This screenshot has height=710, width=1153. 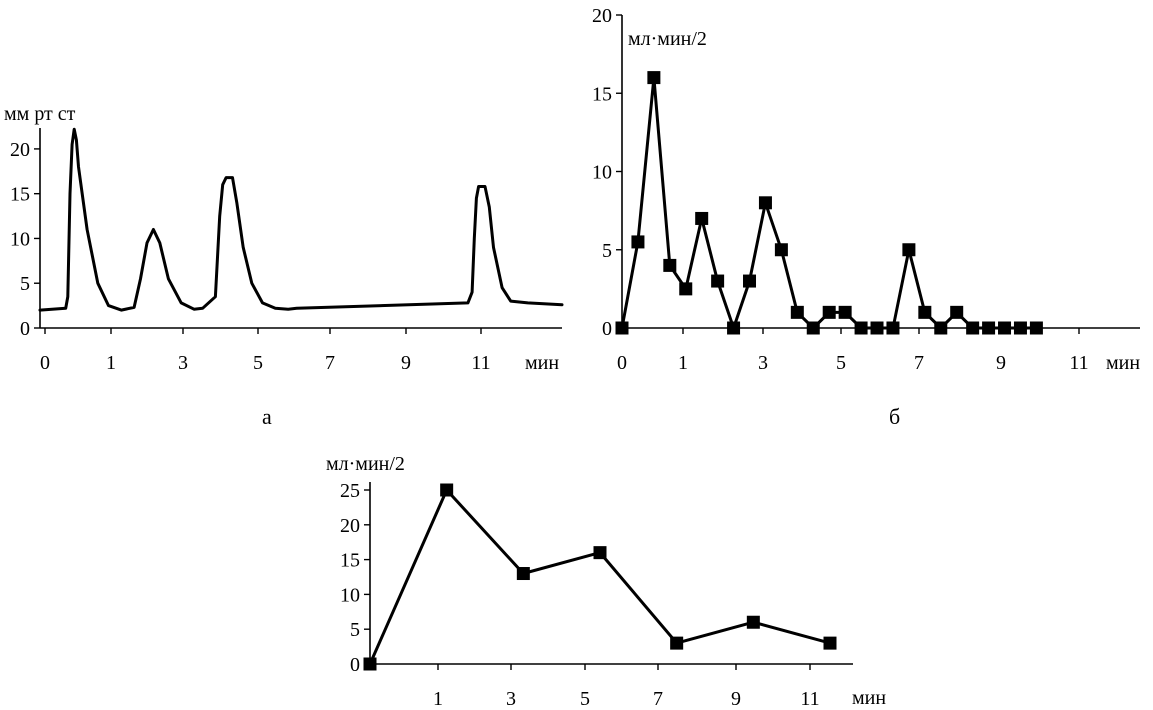 What do you see at coordinates (763, 363) in the screenshot?
I see `chart-b-x-tick-label: 3` at bounding box center [763, 363].